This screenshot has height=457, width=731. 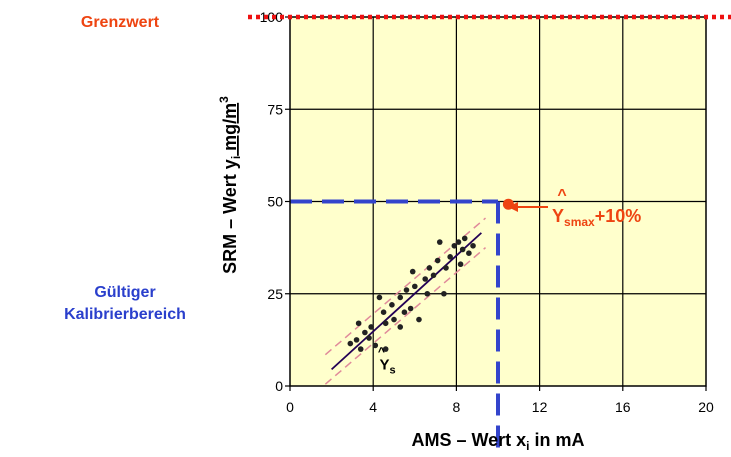 What do you see at coordinates (623, 407) in the screenshot?
I see `x-tick-label: 16` at bounding box center [623, 407].